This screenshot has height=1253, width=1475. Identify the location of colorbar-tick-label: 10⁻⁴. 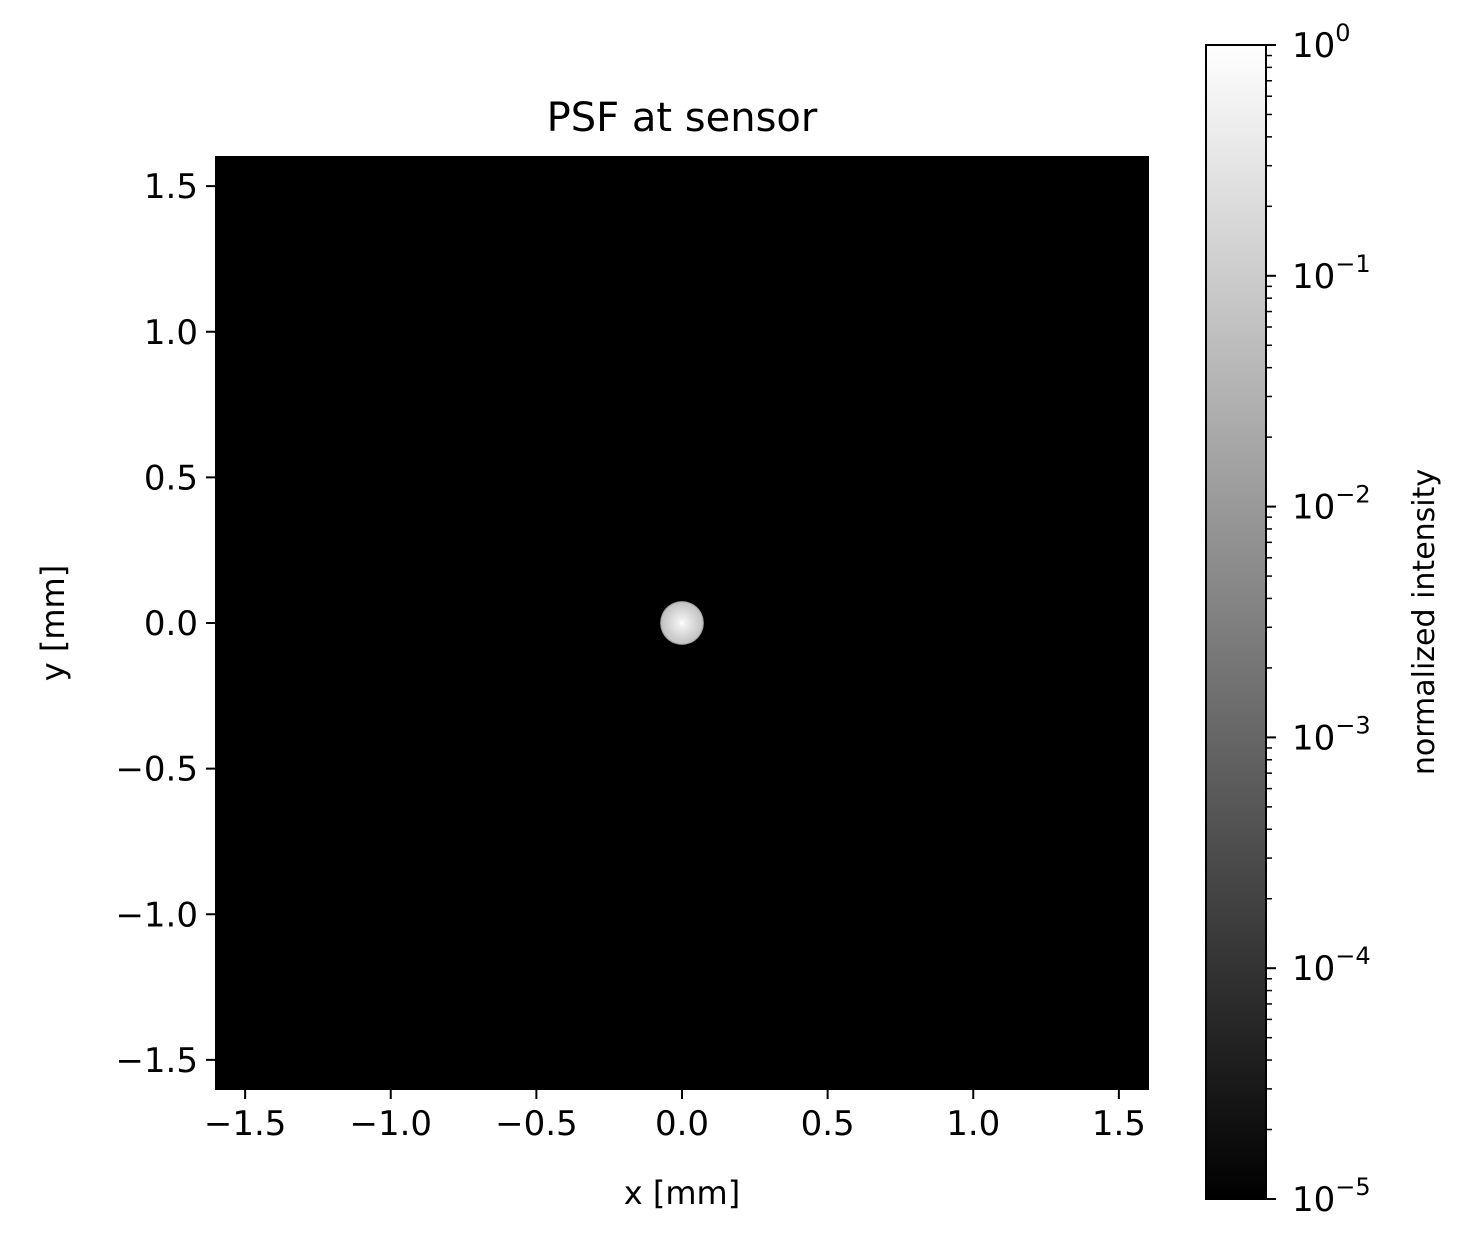
(1331, 965).